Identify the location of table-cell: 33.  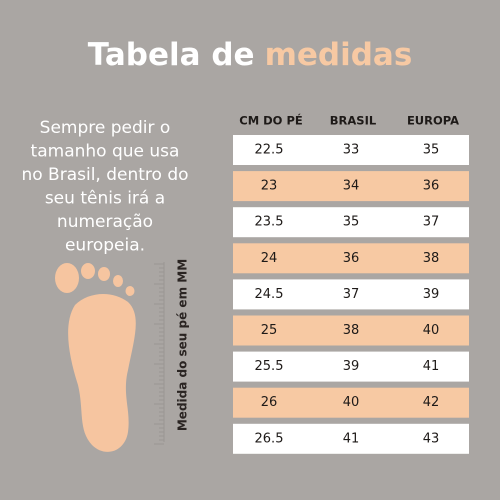
(351, 150).